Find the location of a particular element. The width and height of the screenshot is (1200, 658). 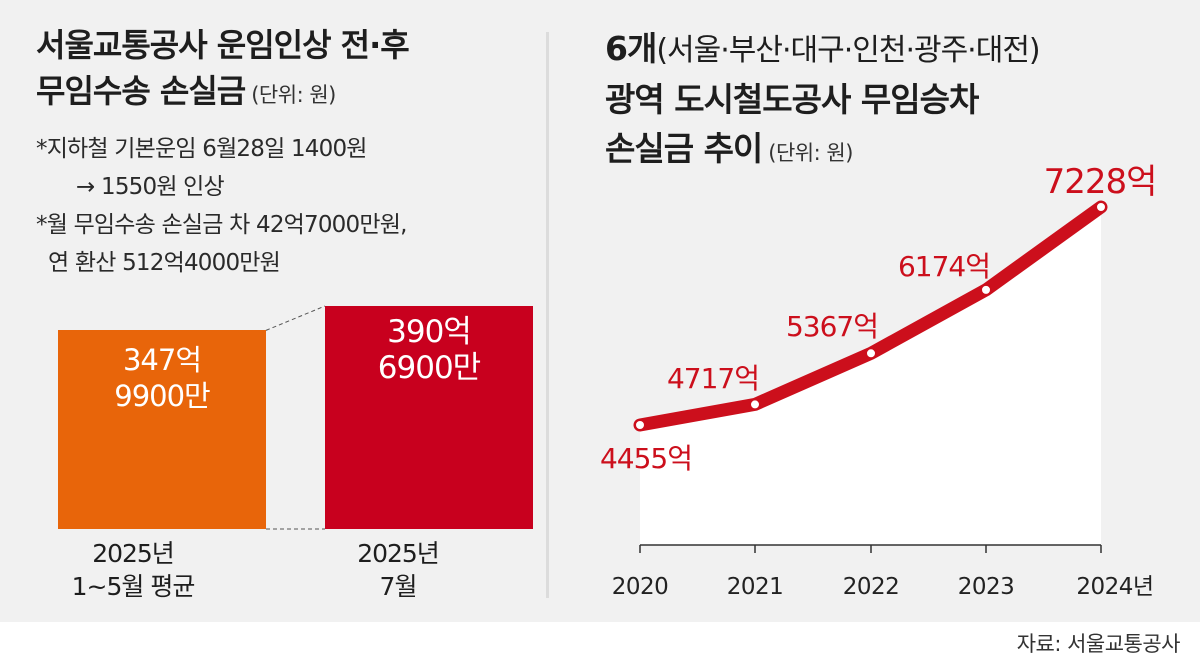

bar-after-value-line2: 6900만 is located at coordinates (429, 368).